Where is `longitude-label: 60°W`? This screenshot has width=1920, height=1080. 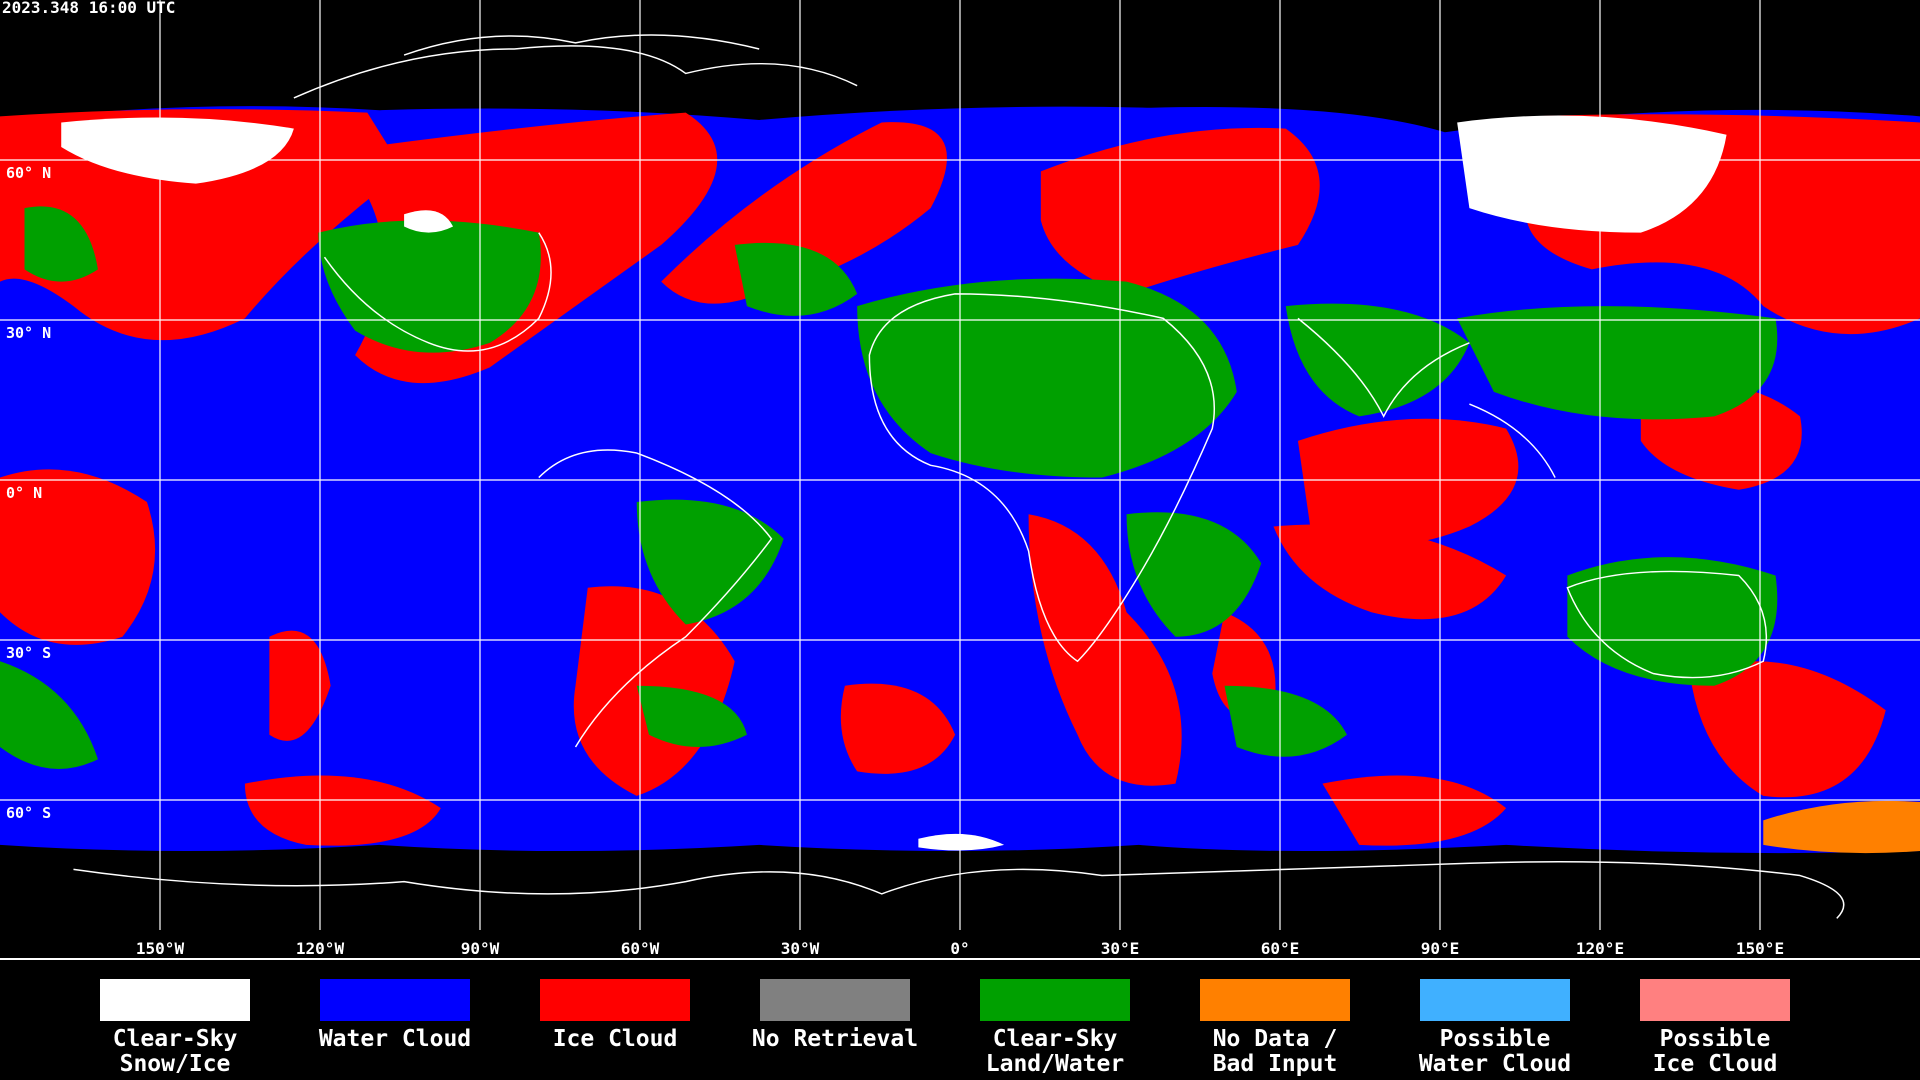 longitude-label: 60°W is located at coordinates (640, 948).